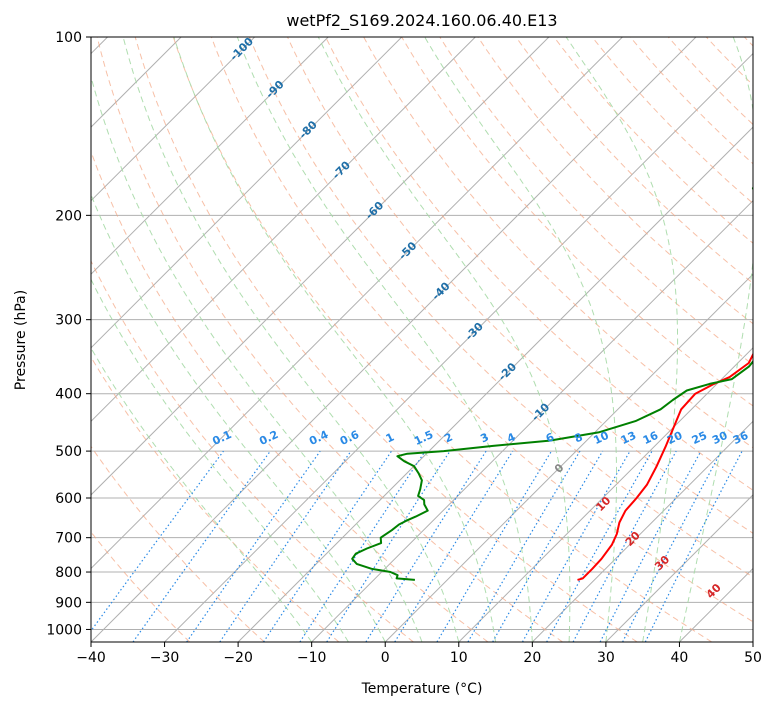  I want to click on x-tick-label: −20, so click(238, 658).